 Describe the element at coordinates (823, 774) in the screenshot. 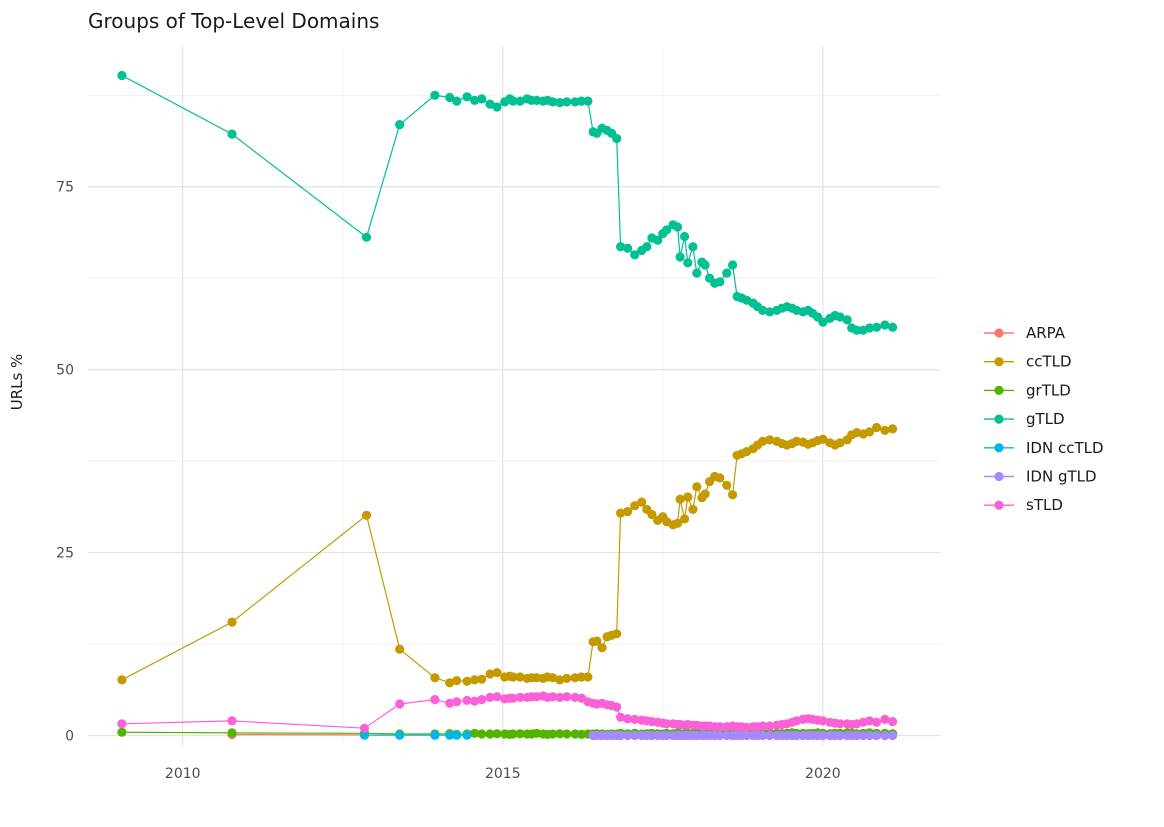

I see `x-tick-label: 2020` at that location.